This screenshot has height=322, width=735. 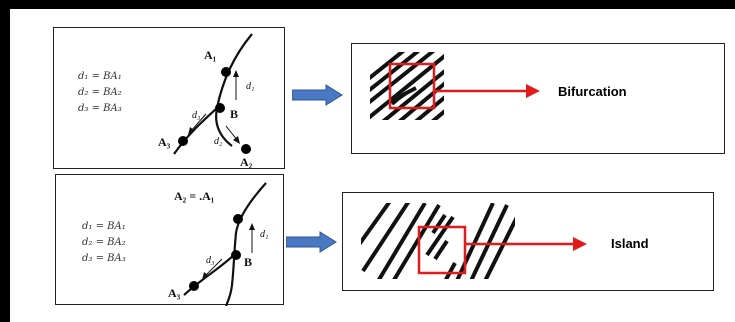 I want to click on label-a2: A₂, so click(x=246, y=162).